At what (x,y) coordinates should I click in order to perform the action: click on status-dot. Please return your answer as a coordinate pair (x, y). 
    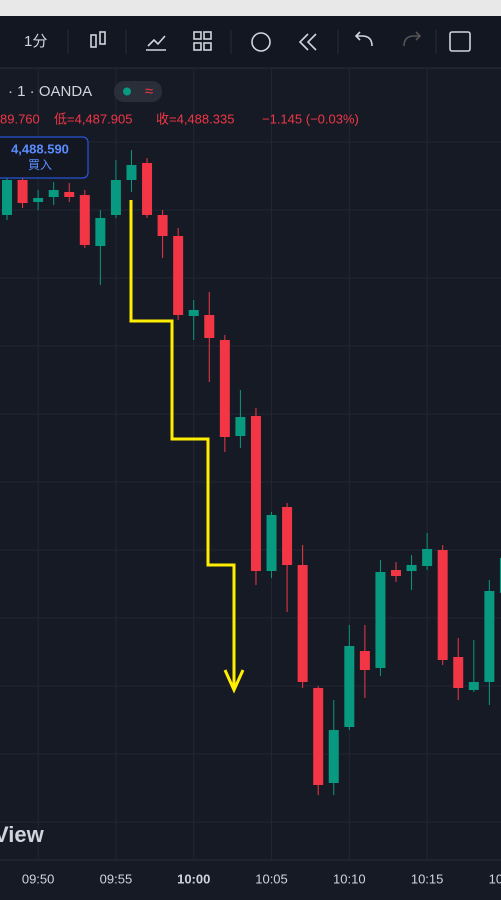
    Looking at the image, I should click on (127, 91).